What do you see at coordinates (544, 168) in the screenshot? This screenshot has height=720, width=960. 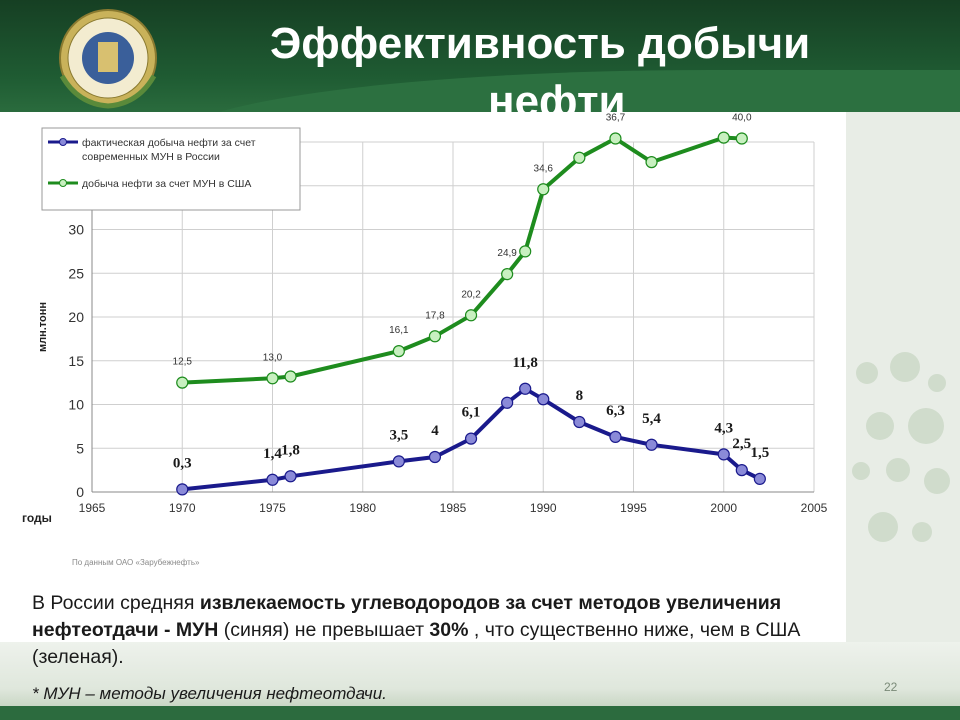 I see `data-label: 34,6` at bounding box center [544, 168].